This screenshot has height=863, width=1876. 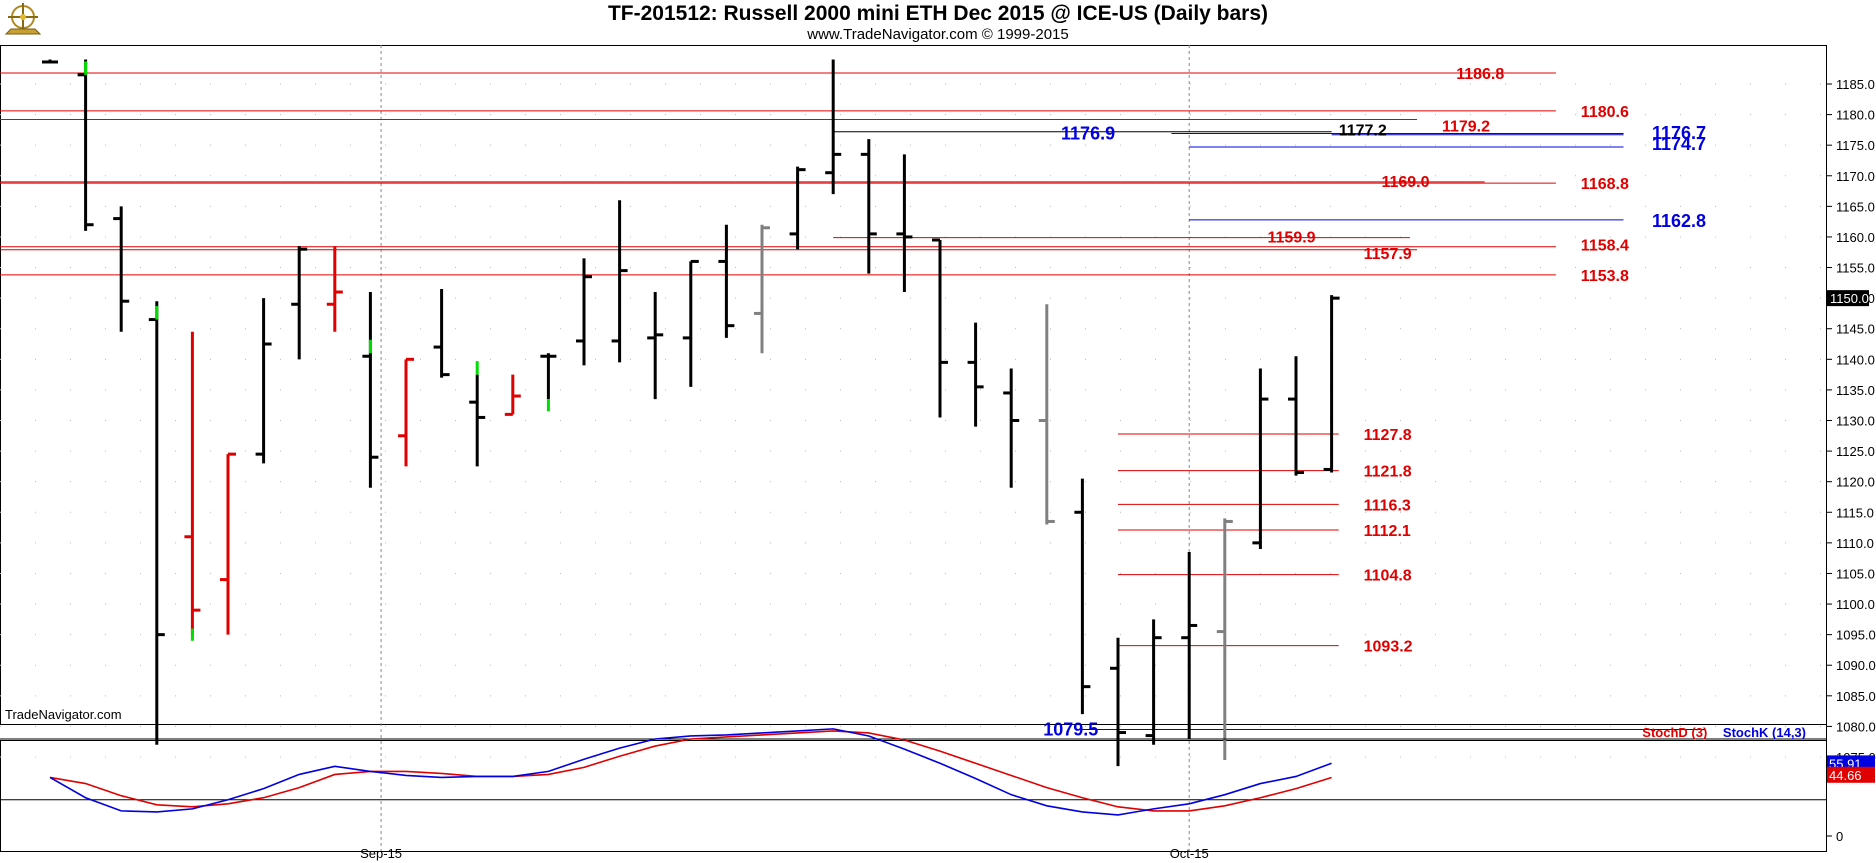 What do you see at coordinates (1856, 726) in the screenshot?
I see `y-tick-label: 1080.0` at bounding box center [1856, 726].